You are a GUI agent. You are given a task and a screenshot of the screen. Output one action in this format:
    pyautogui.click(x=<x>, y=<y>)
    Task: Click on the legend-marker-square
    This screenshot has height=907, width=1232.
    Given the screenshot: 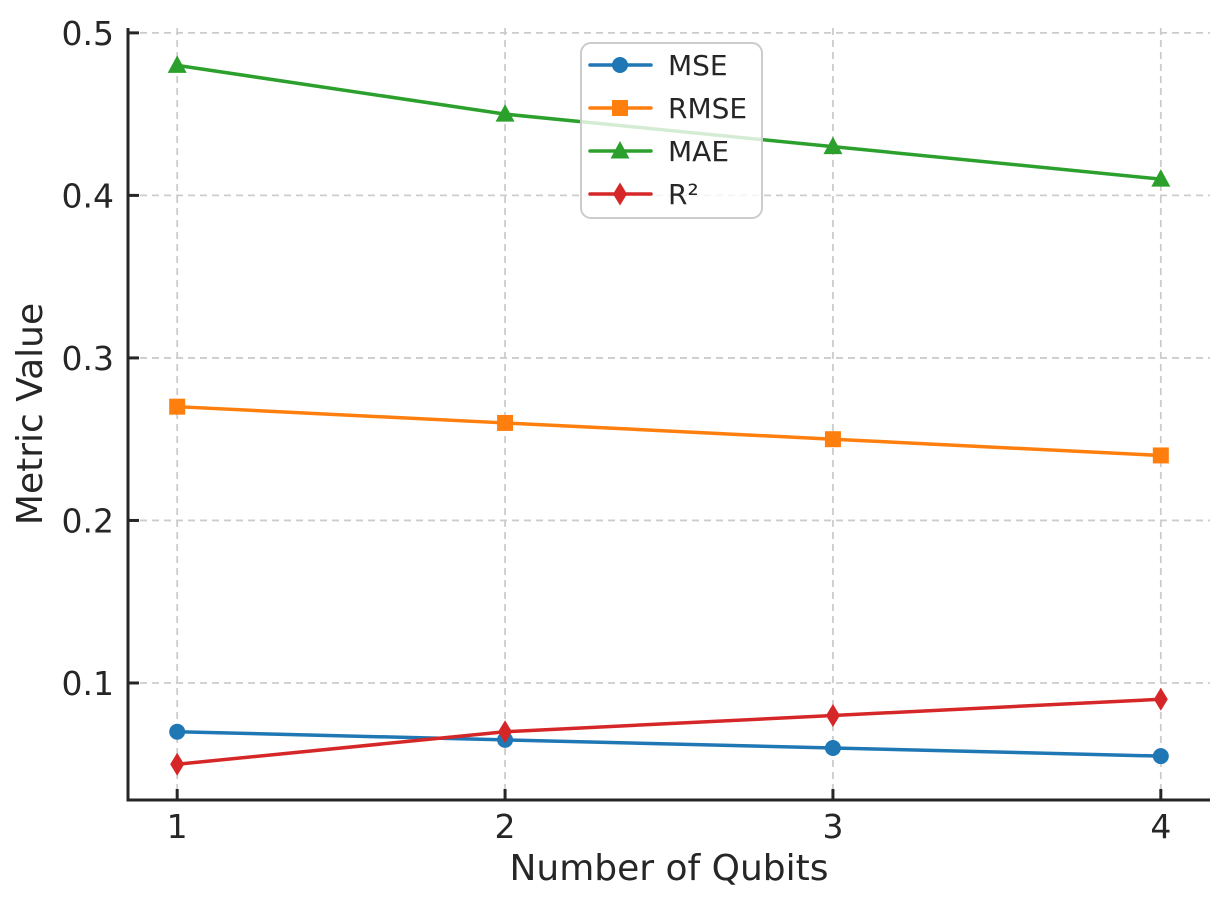 What is the action you would take?
    pyautogui.click(x=620, y=108)
    